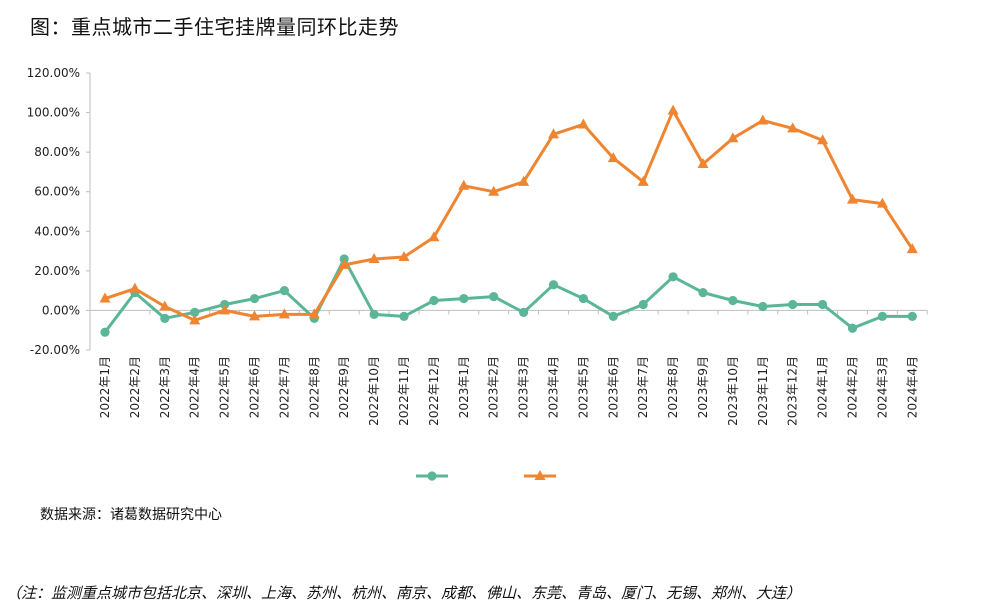 This screenshot has width=985, height=615. I want to click on x-tick-label: 2022年12月, so click(434, 391).